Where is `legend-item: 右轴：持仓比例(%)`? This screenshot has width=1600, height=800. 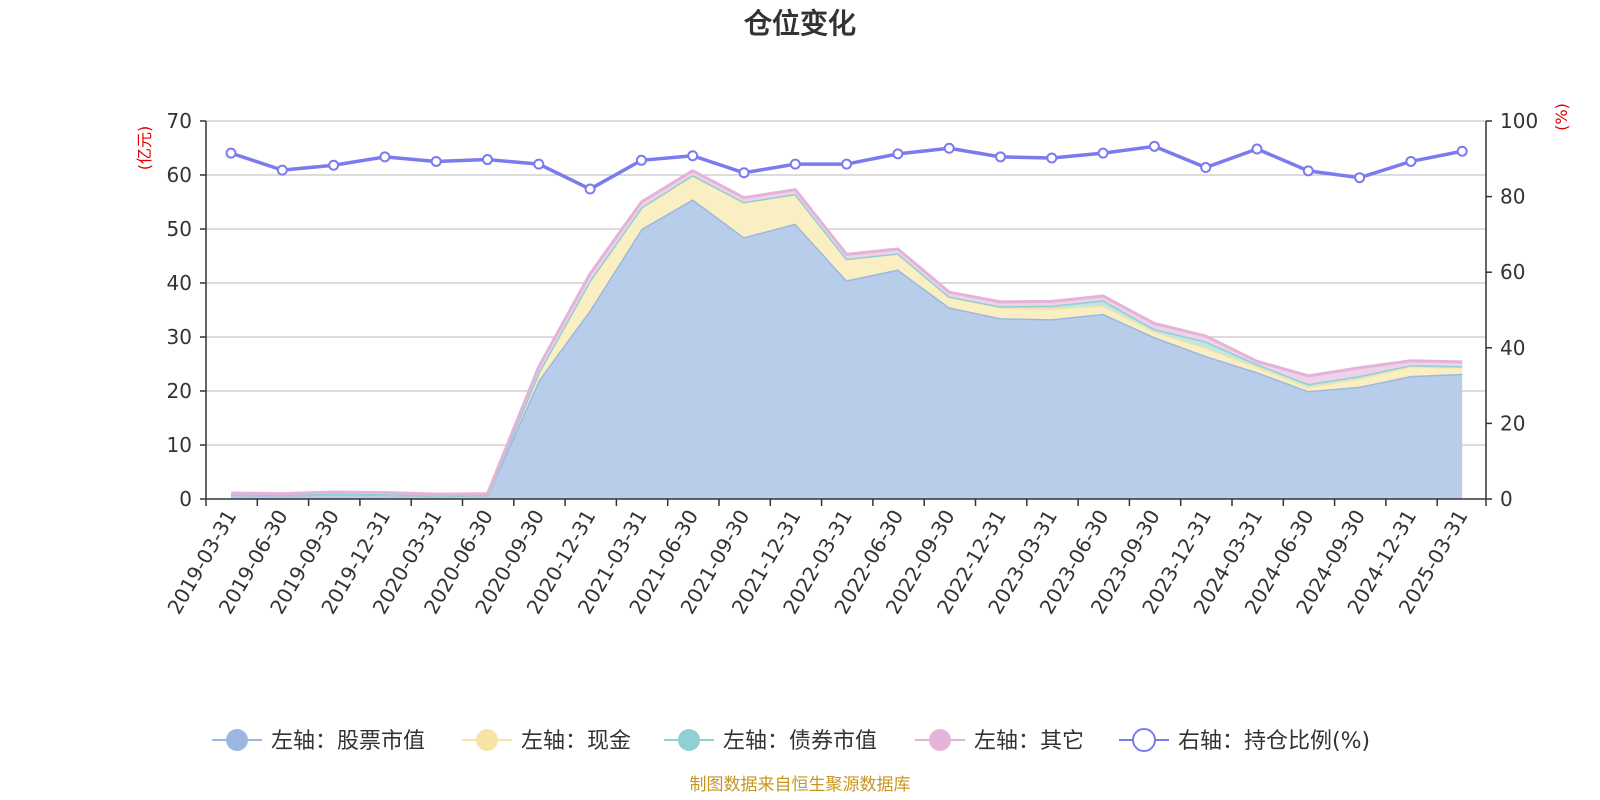
legend-item: 右轴：持仓比例(%) is located at coordinates (1244, 741).